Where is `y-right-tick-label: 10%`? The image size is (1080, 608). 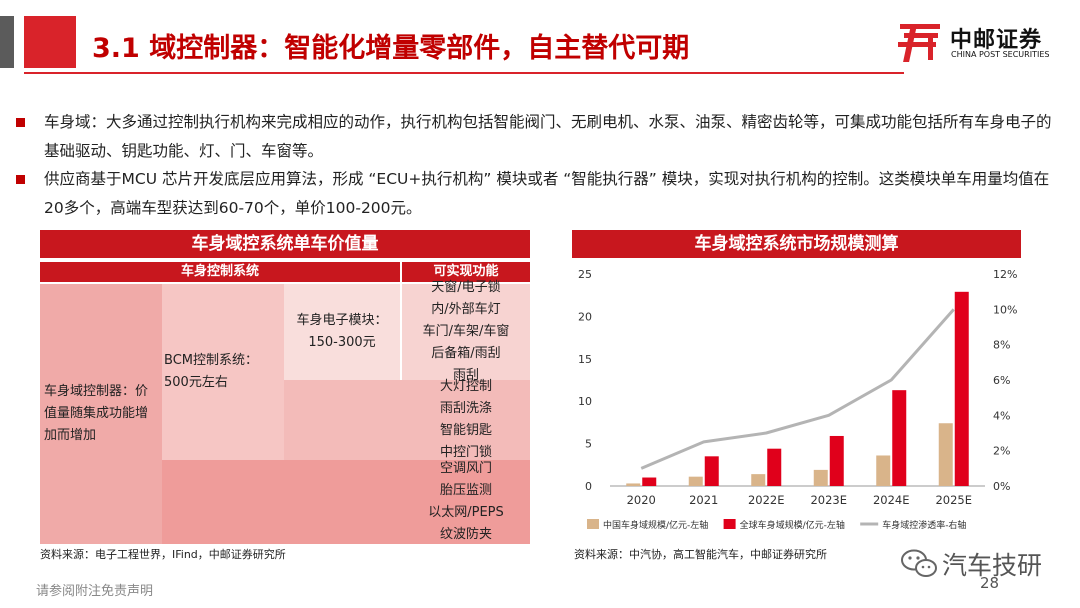
y-right-tick-label: 10% is located at coordinates (1005, 309).